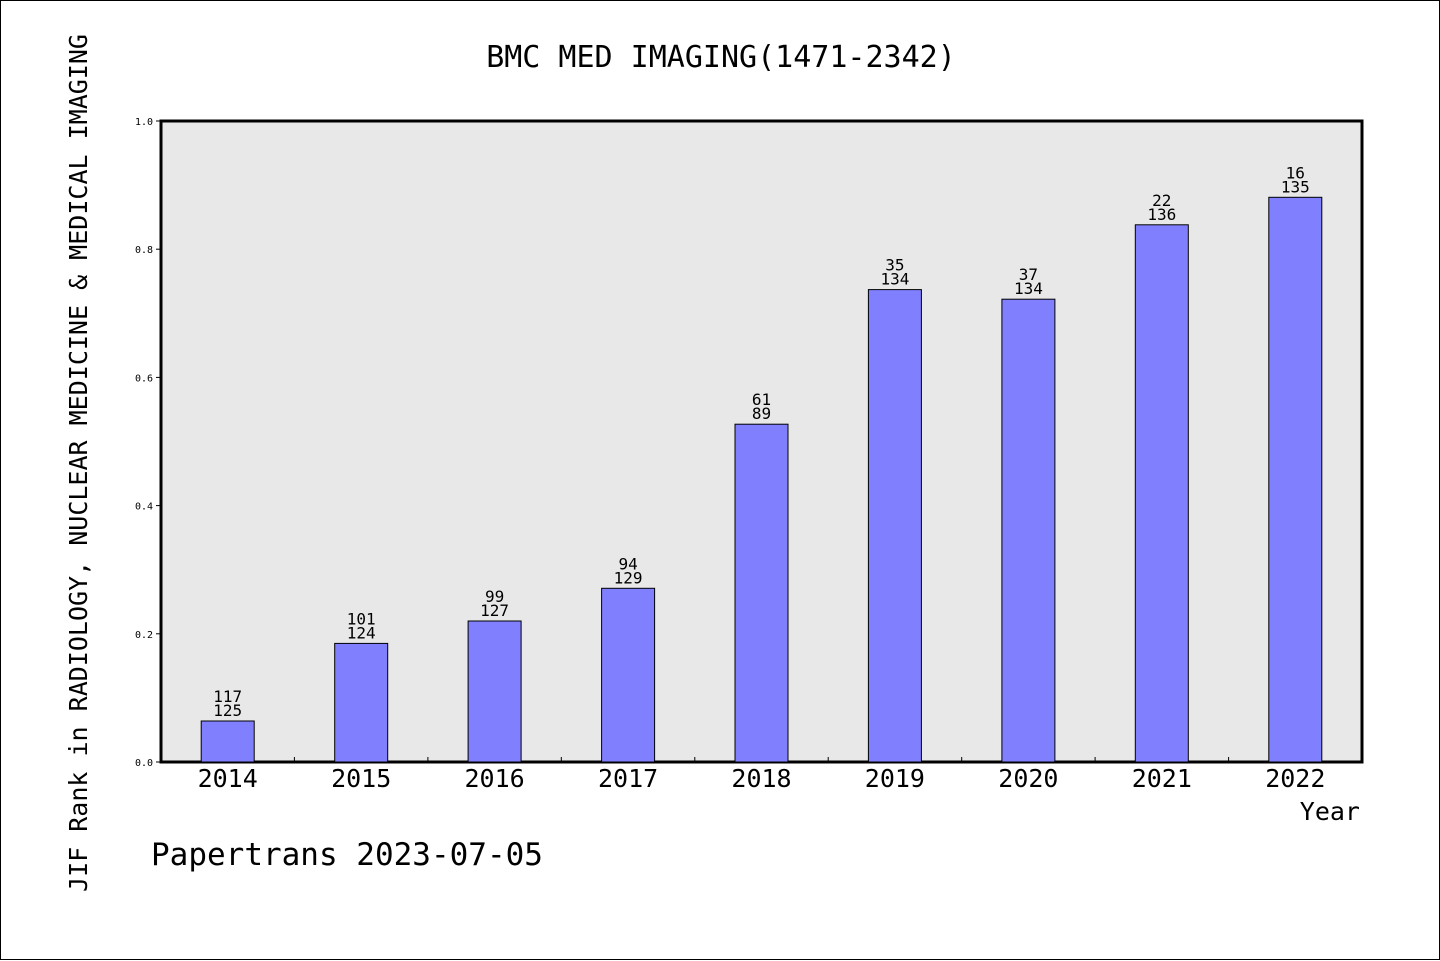 Image resolution: width=1440 pixels, height=961 pixels. Describe the element at coordinates (761, 413) in the screenshot. I see `total-label: 89` at that location.